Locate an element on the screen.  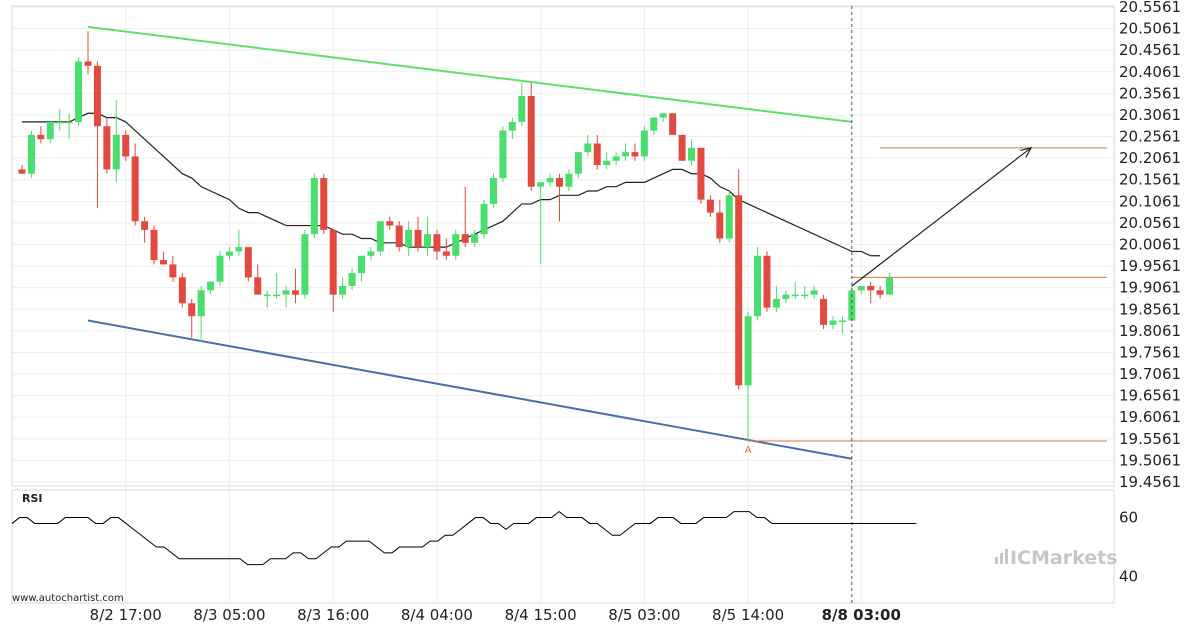
y-tick-label: 20.5061 is located at coordinates (1150, 29).